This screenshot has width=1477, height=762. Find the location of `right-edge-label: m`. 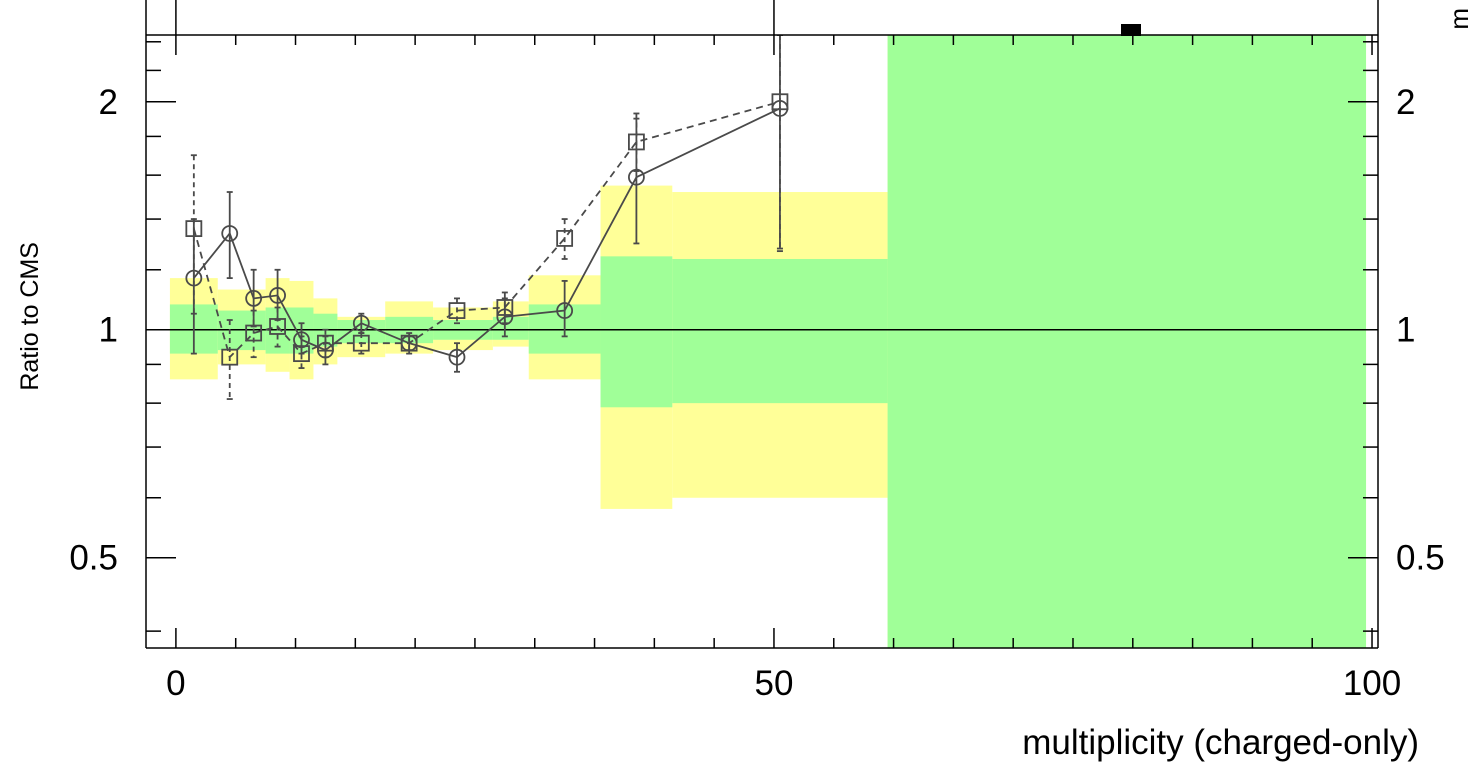

right-edge-label: m is located at coordinates (1459, 19).